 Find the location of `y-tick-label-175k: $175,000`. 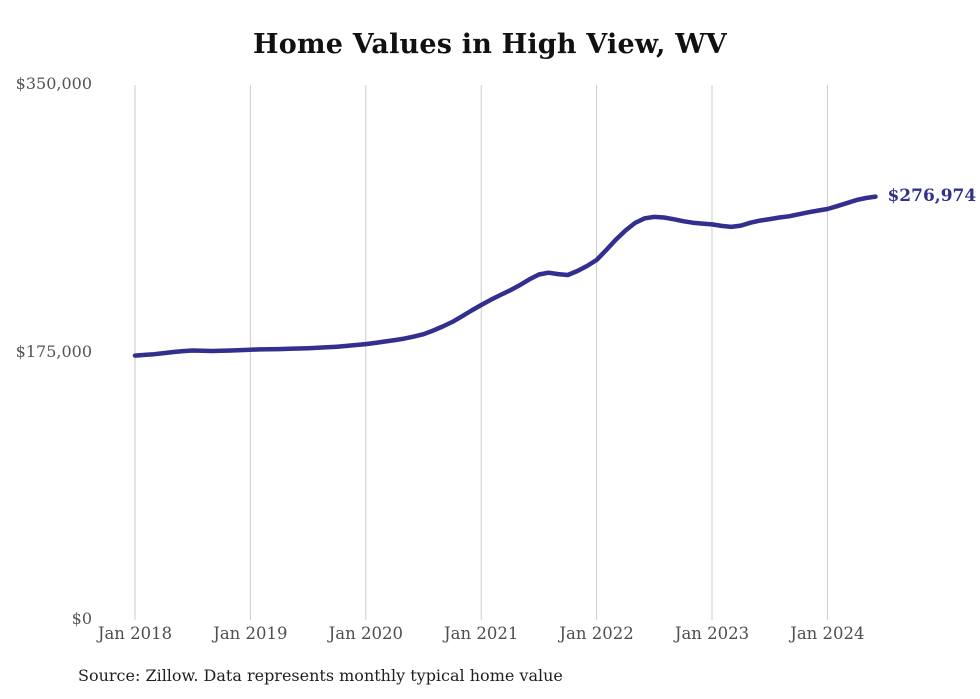

y-tick-label-175k: $175,000 is located at coordinates (53, 351).